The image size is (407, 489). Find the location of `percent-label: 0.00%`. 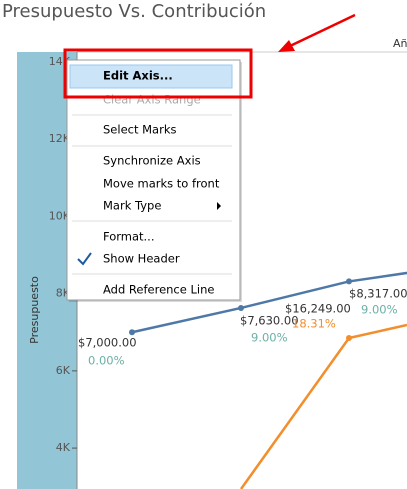

percent-label: 0.00% is located at coordinates (106, 361).